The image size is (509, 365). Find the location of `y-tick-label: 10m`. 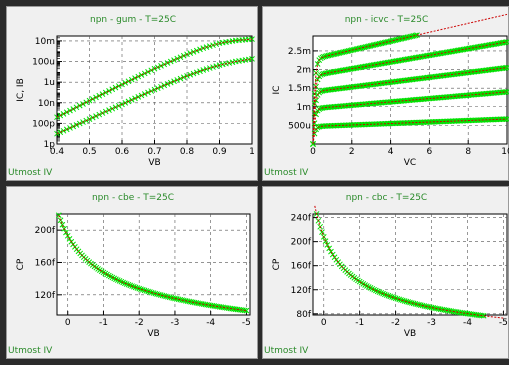

y-tick-label: 10m is located at coordinates (45, 42).